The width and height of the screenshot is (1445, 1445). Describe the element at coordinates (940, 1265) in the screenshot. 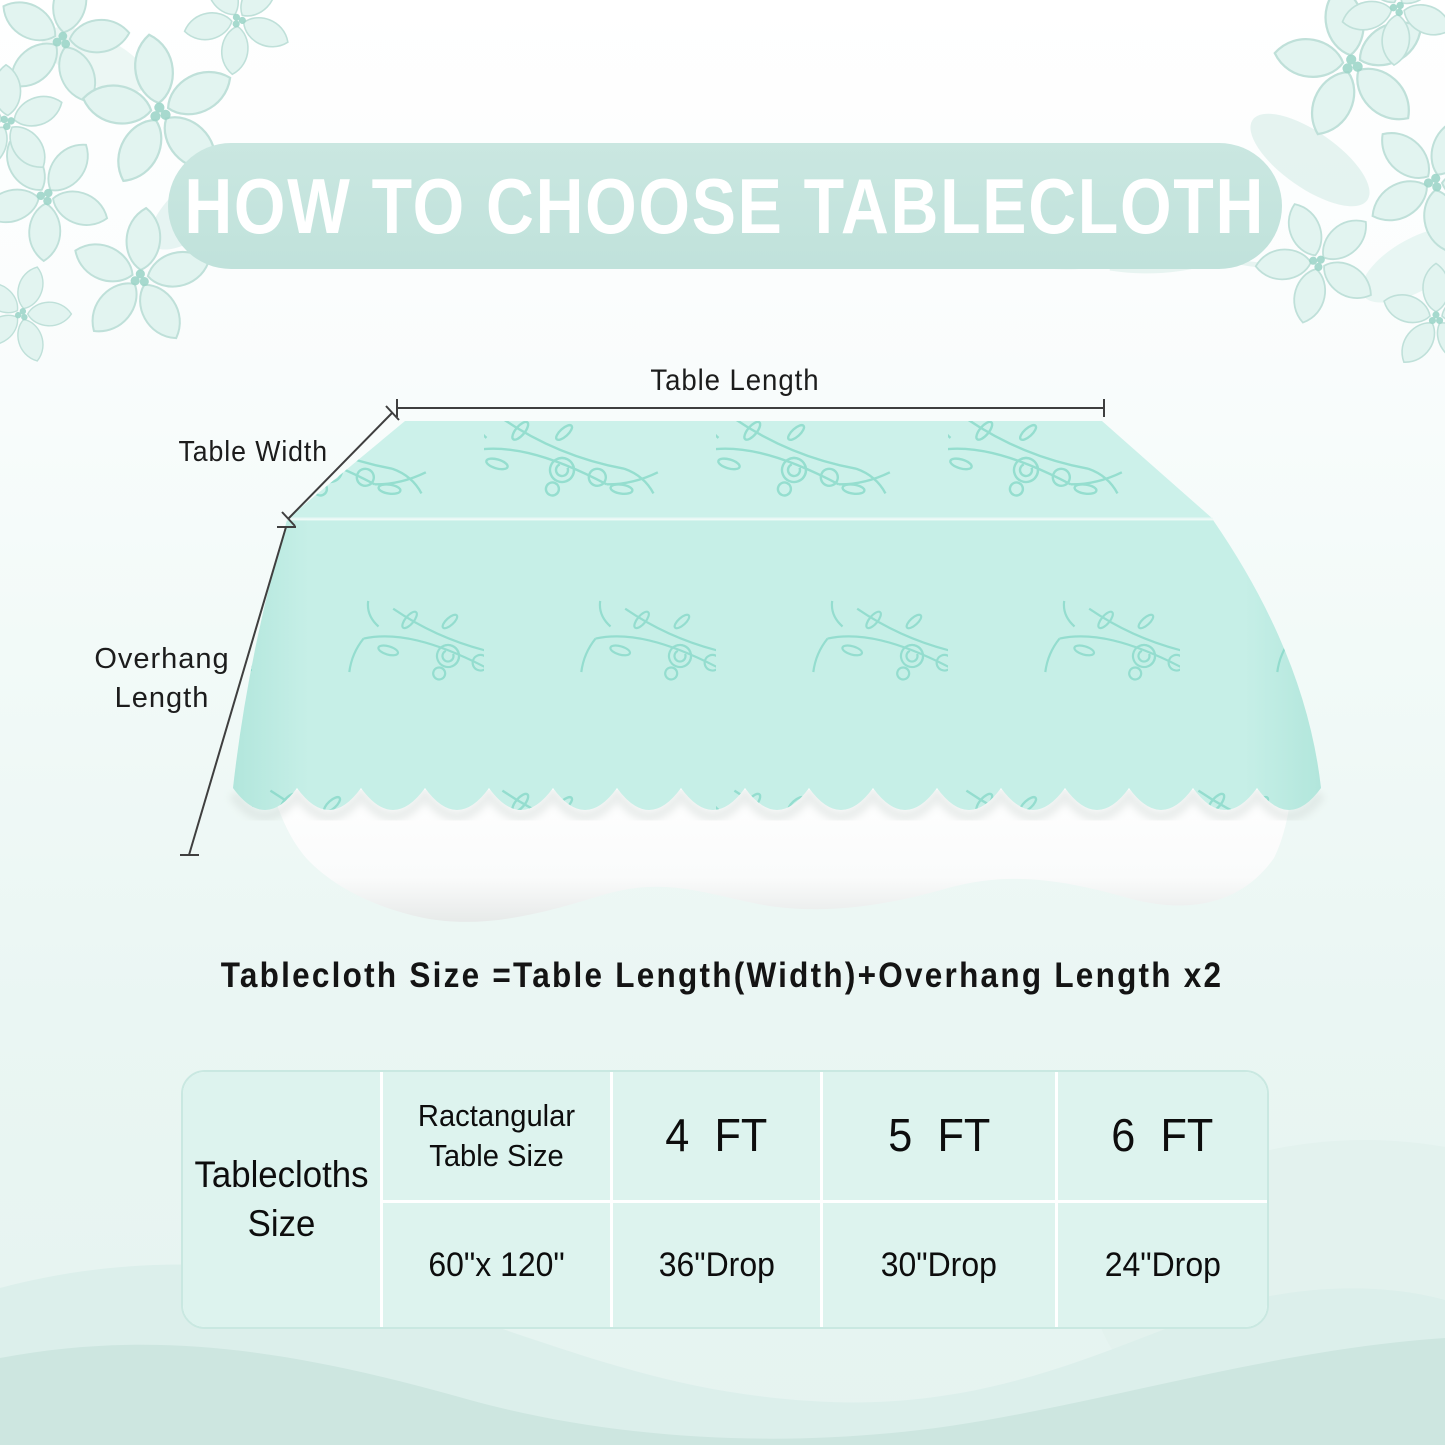

I see `value-5ft-drop: 30"Drop` at that location.